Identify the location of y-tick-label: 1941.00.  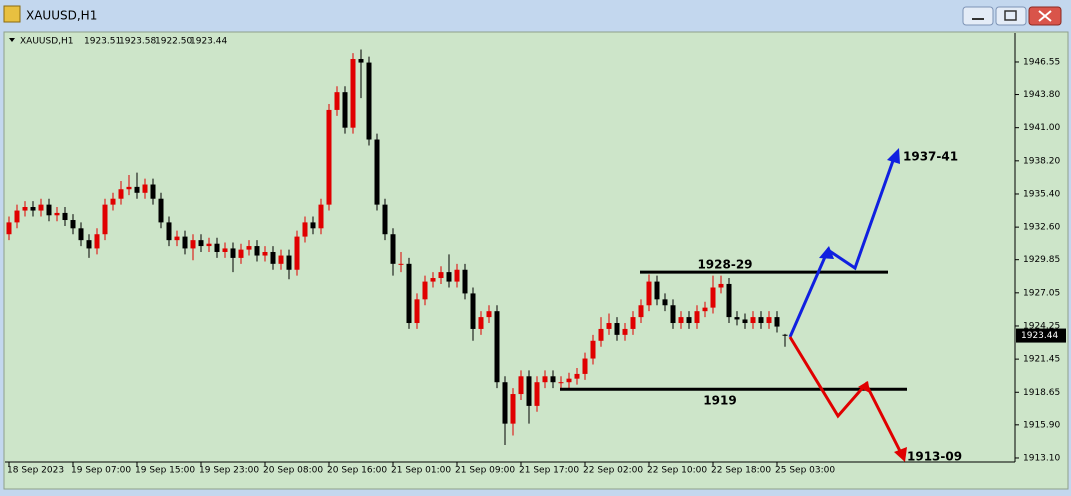
(1041, 128).